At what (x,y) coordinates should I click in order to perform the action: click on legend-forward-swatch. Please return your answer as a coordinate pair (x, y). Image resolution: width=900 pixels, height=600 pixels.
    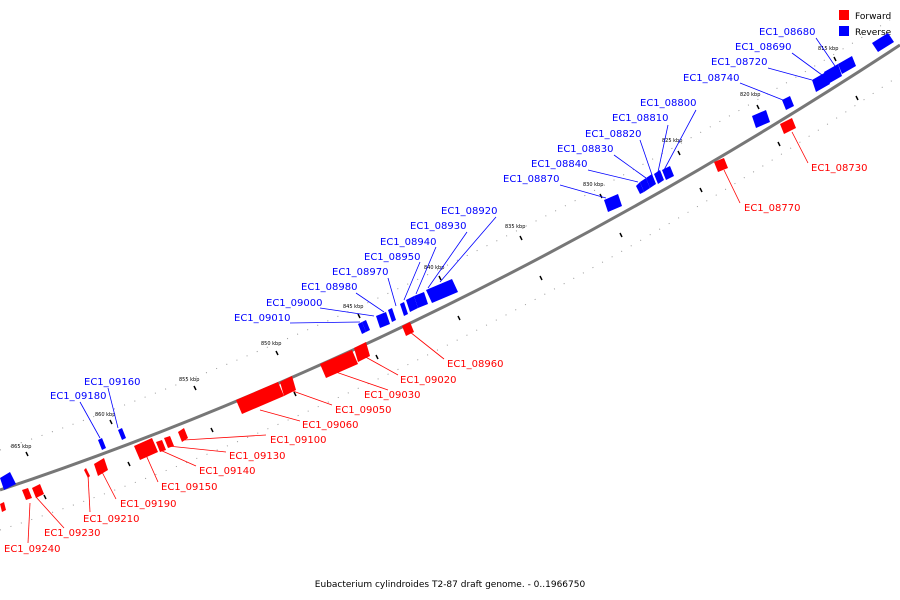
    Looking at the image, I should click on (844, 15).